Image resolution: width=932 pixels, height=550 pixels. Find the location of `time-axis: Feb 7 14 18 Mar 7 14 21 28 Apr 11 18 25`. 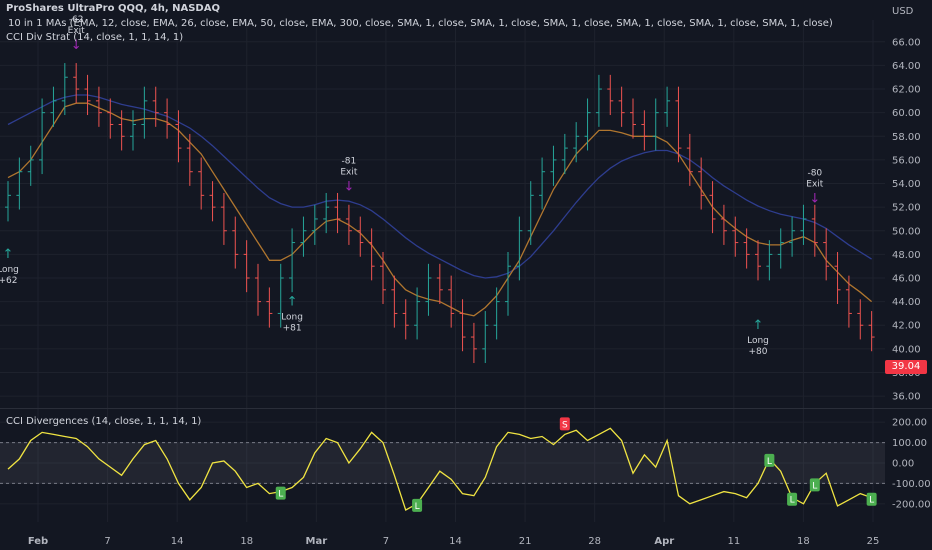

time-axis: Feb 7 14 18 Mar 7 14 21 28 Apr 11 18 25 is located at coordinates (454, 541).